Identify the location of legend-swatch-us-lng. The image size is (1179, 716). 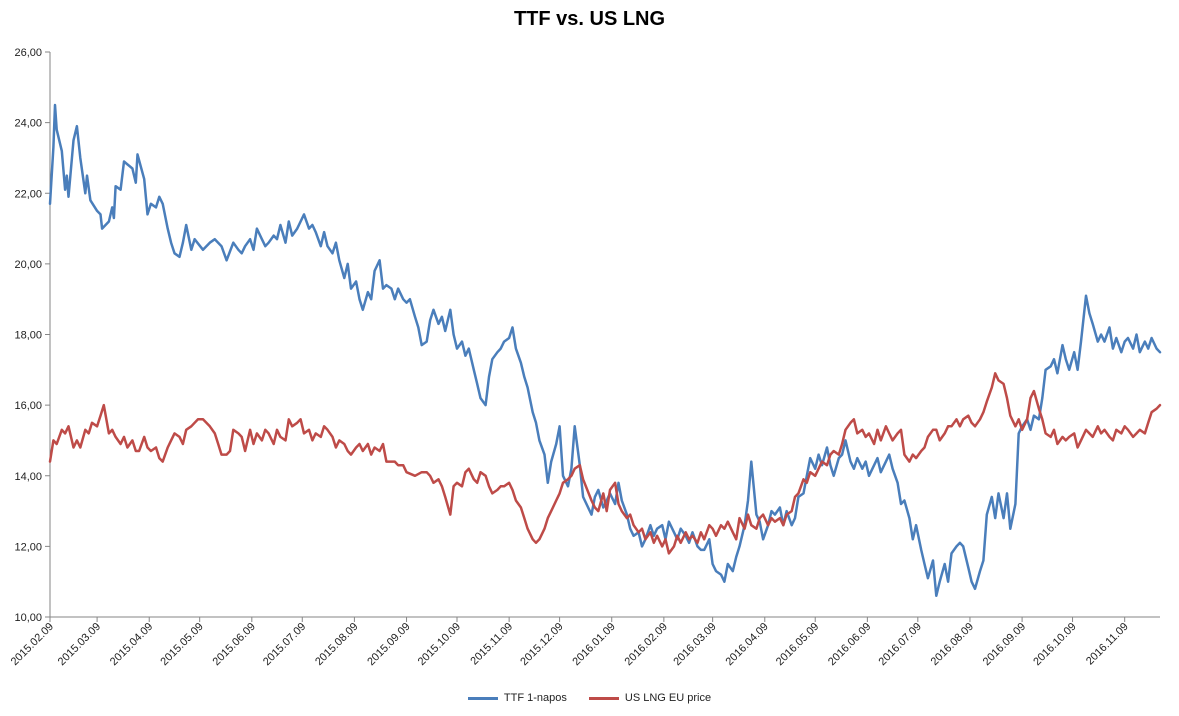
(603, 698).